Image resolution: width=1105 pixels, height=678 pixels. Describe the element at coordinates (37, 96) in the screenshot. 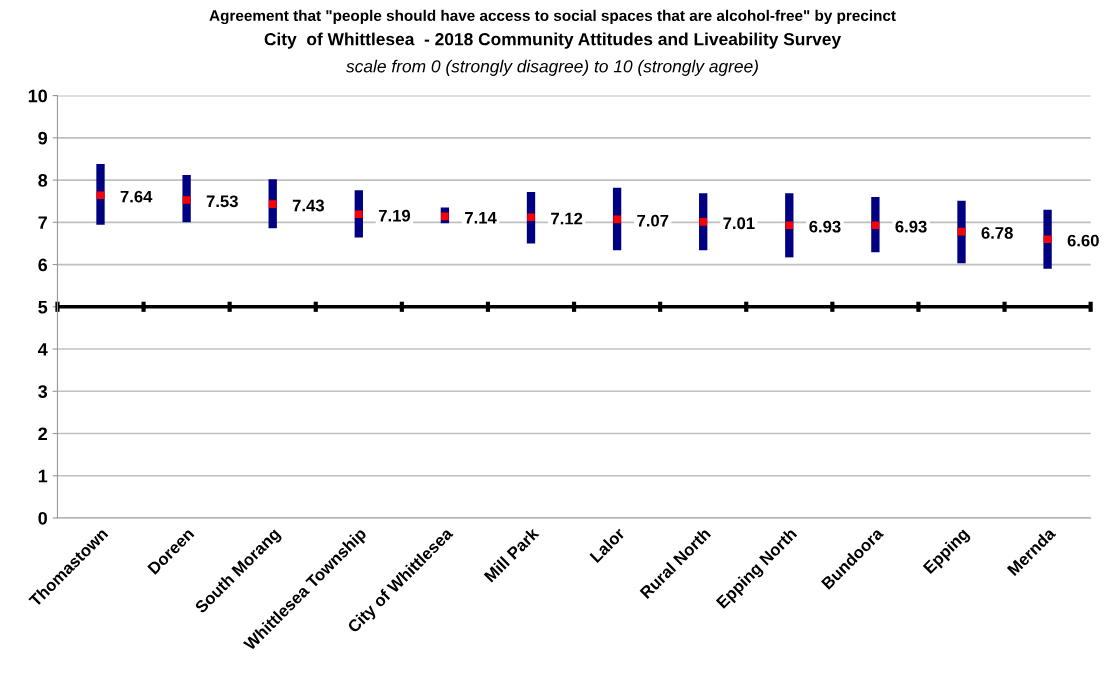

I see `y-tick-label: 10` at that location.